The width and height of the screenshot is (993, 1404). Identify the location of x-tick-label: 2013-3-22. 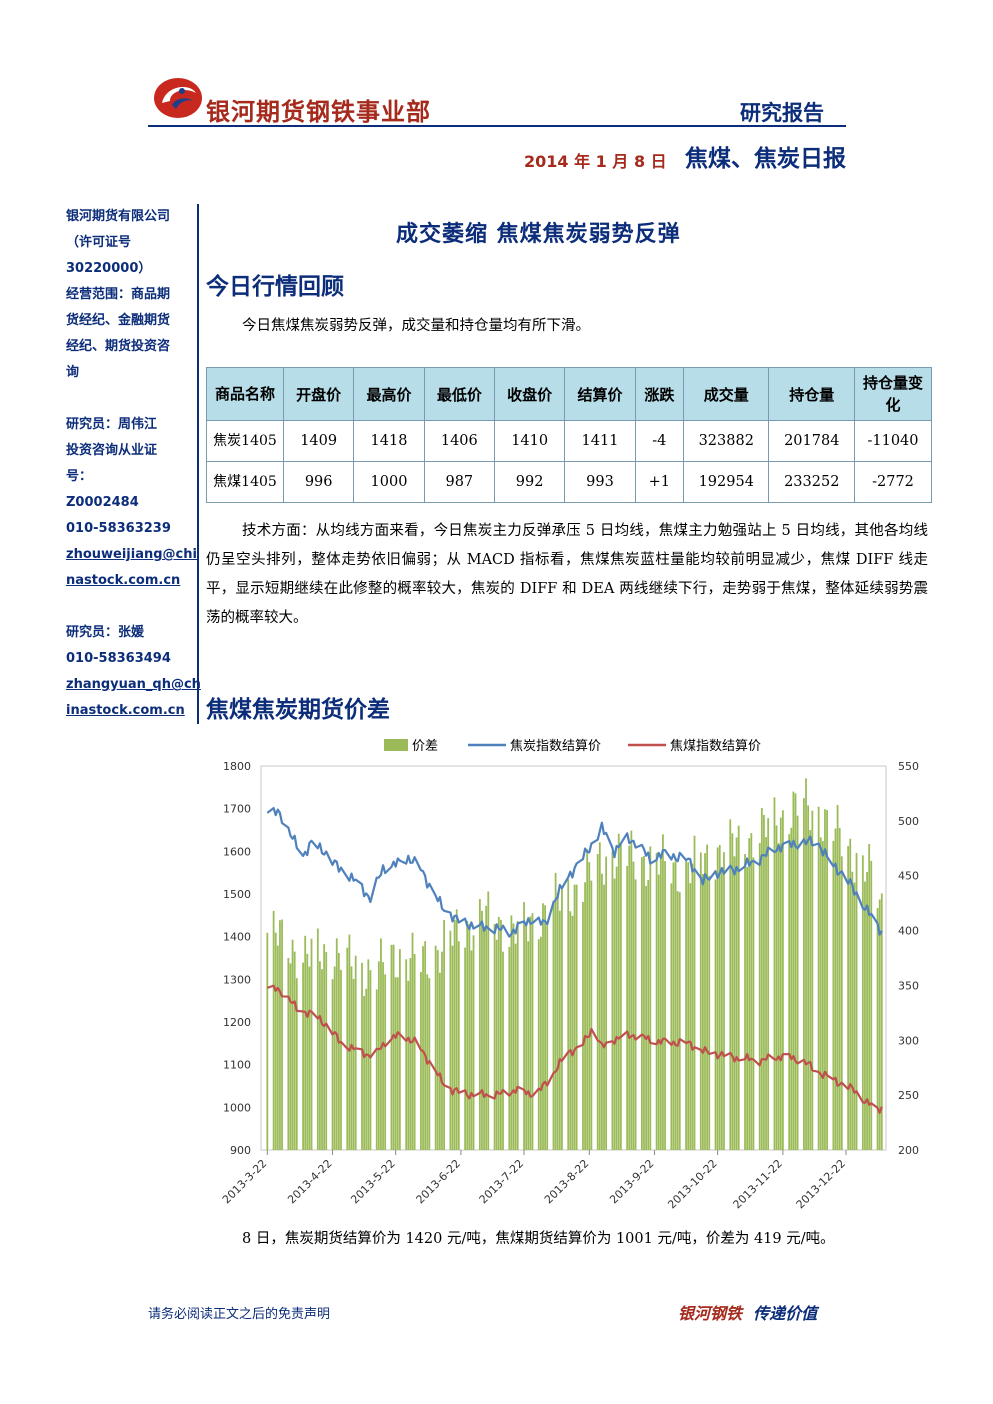
(244, 1181).